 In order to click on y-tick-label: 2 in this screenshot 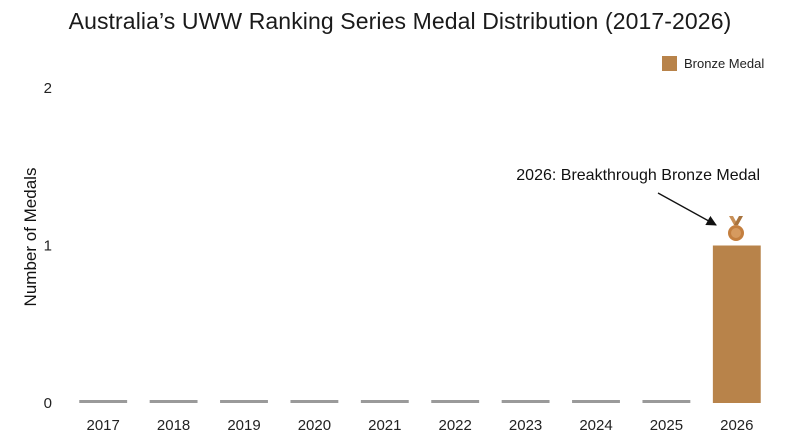, I will do `click(48, 88)`.